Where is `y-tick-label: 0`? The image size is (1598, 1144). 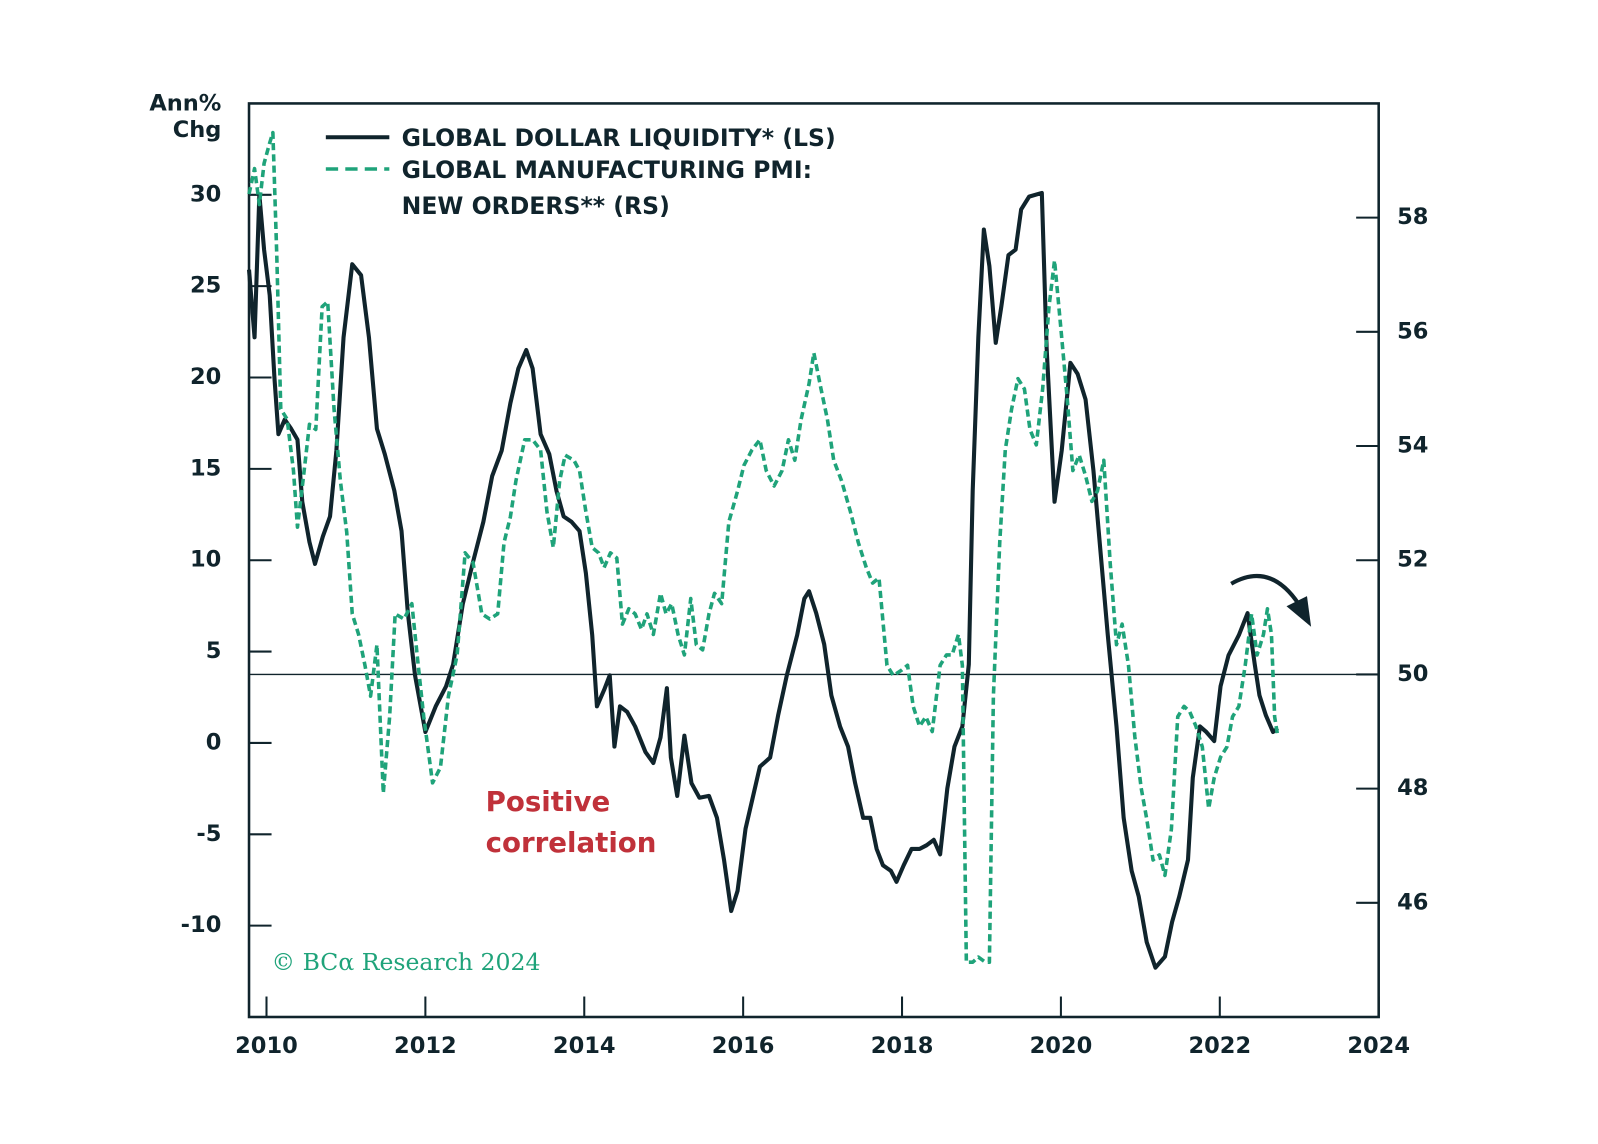 y-tick-label: 0 is located at coordinates (214, 742).